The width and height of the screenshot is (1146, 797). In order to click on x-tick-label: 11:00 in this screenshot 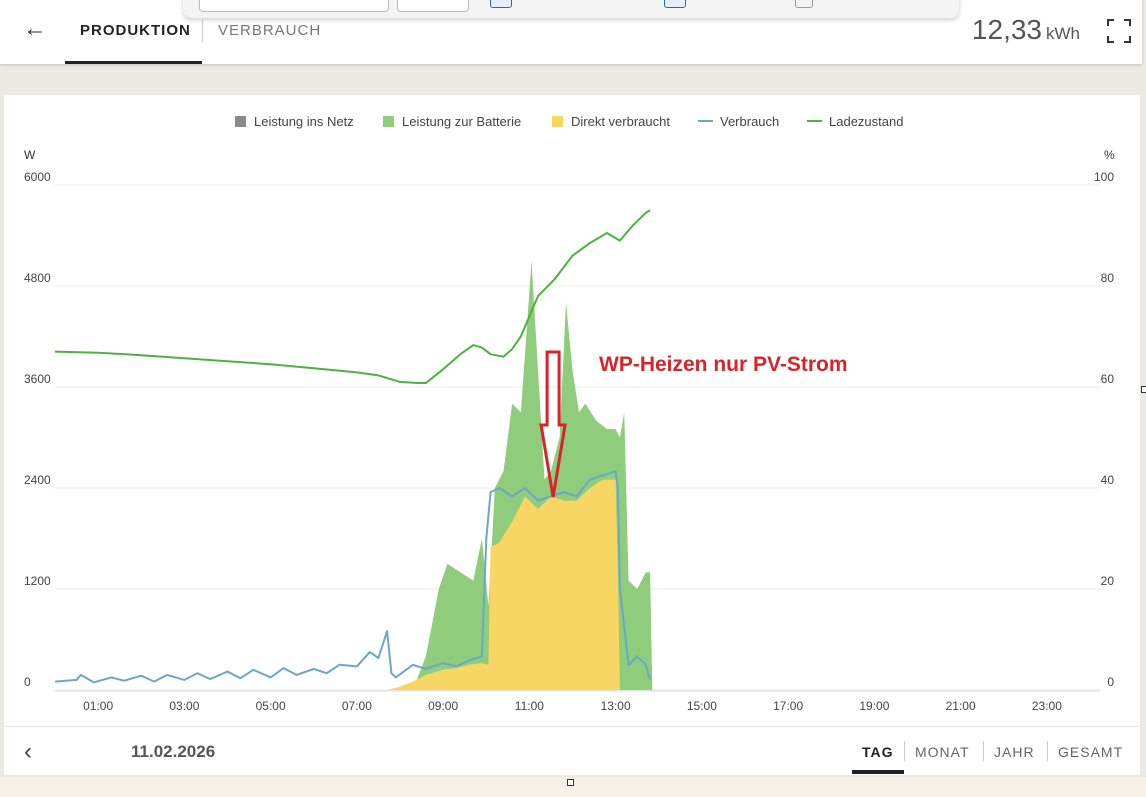, I will do `click(529, 706)`.